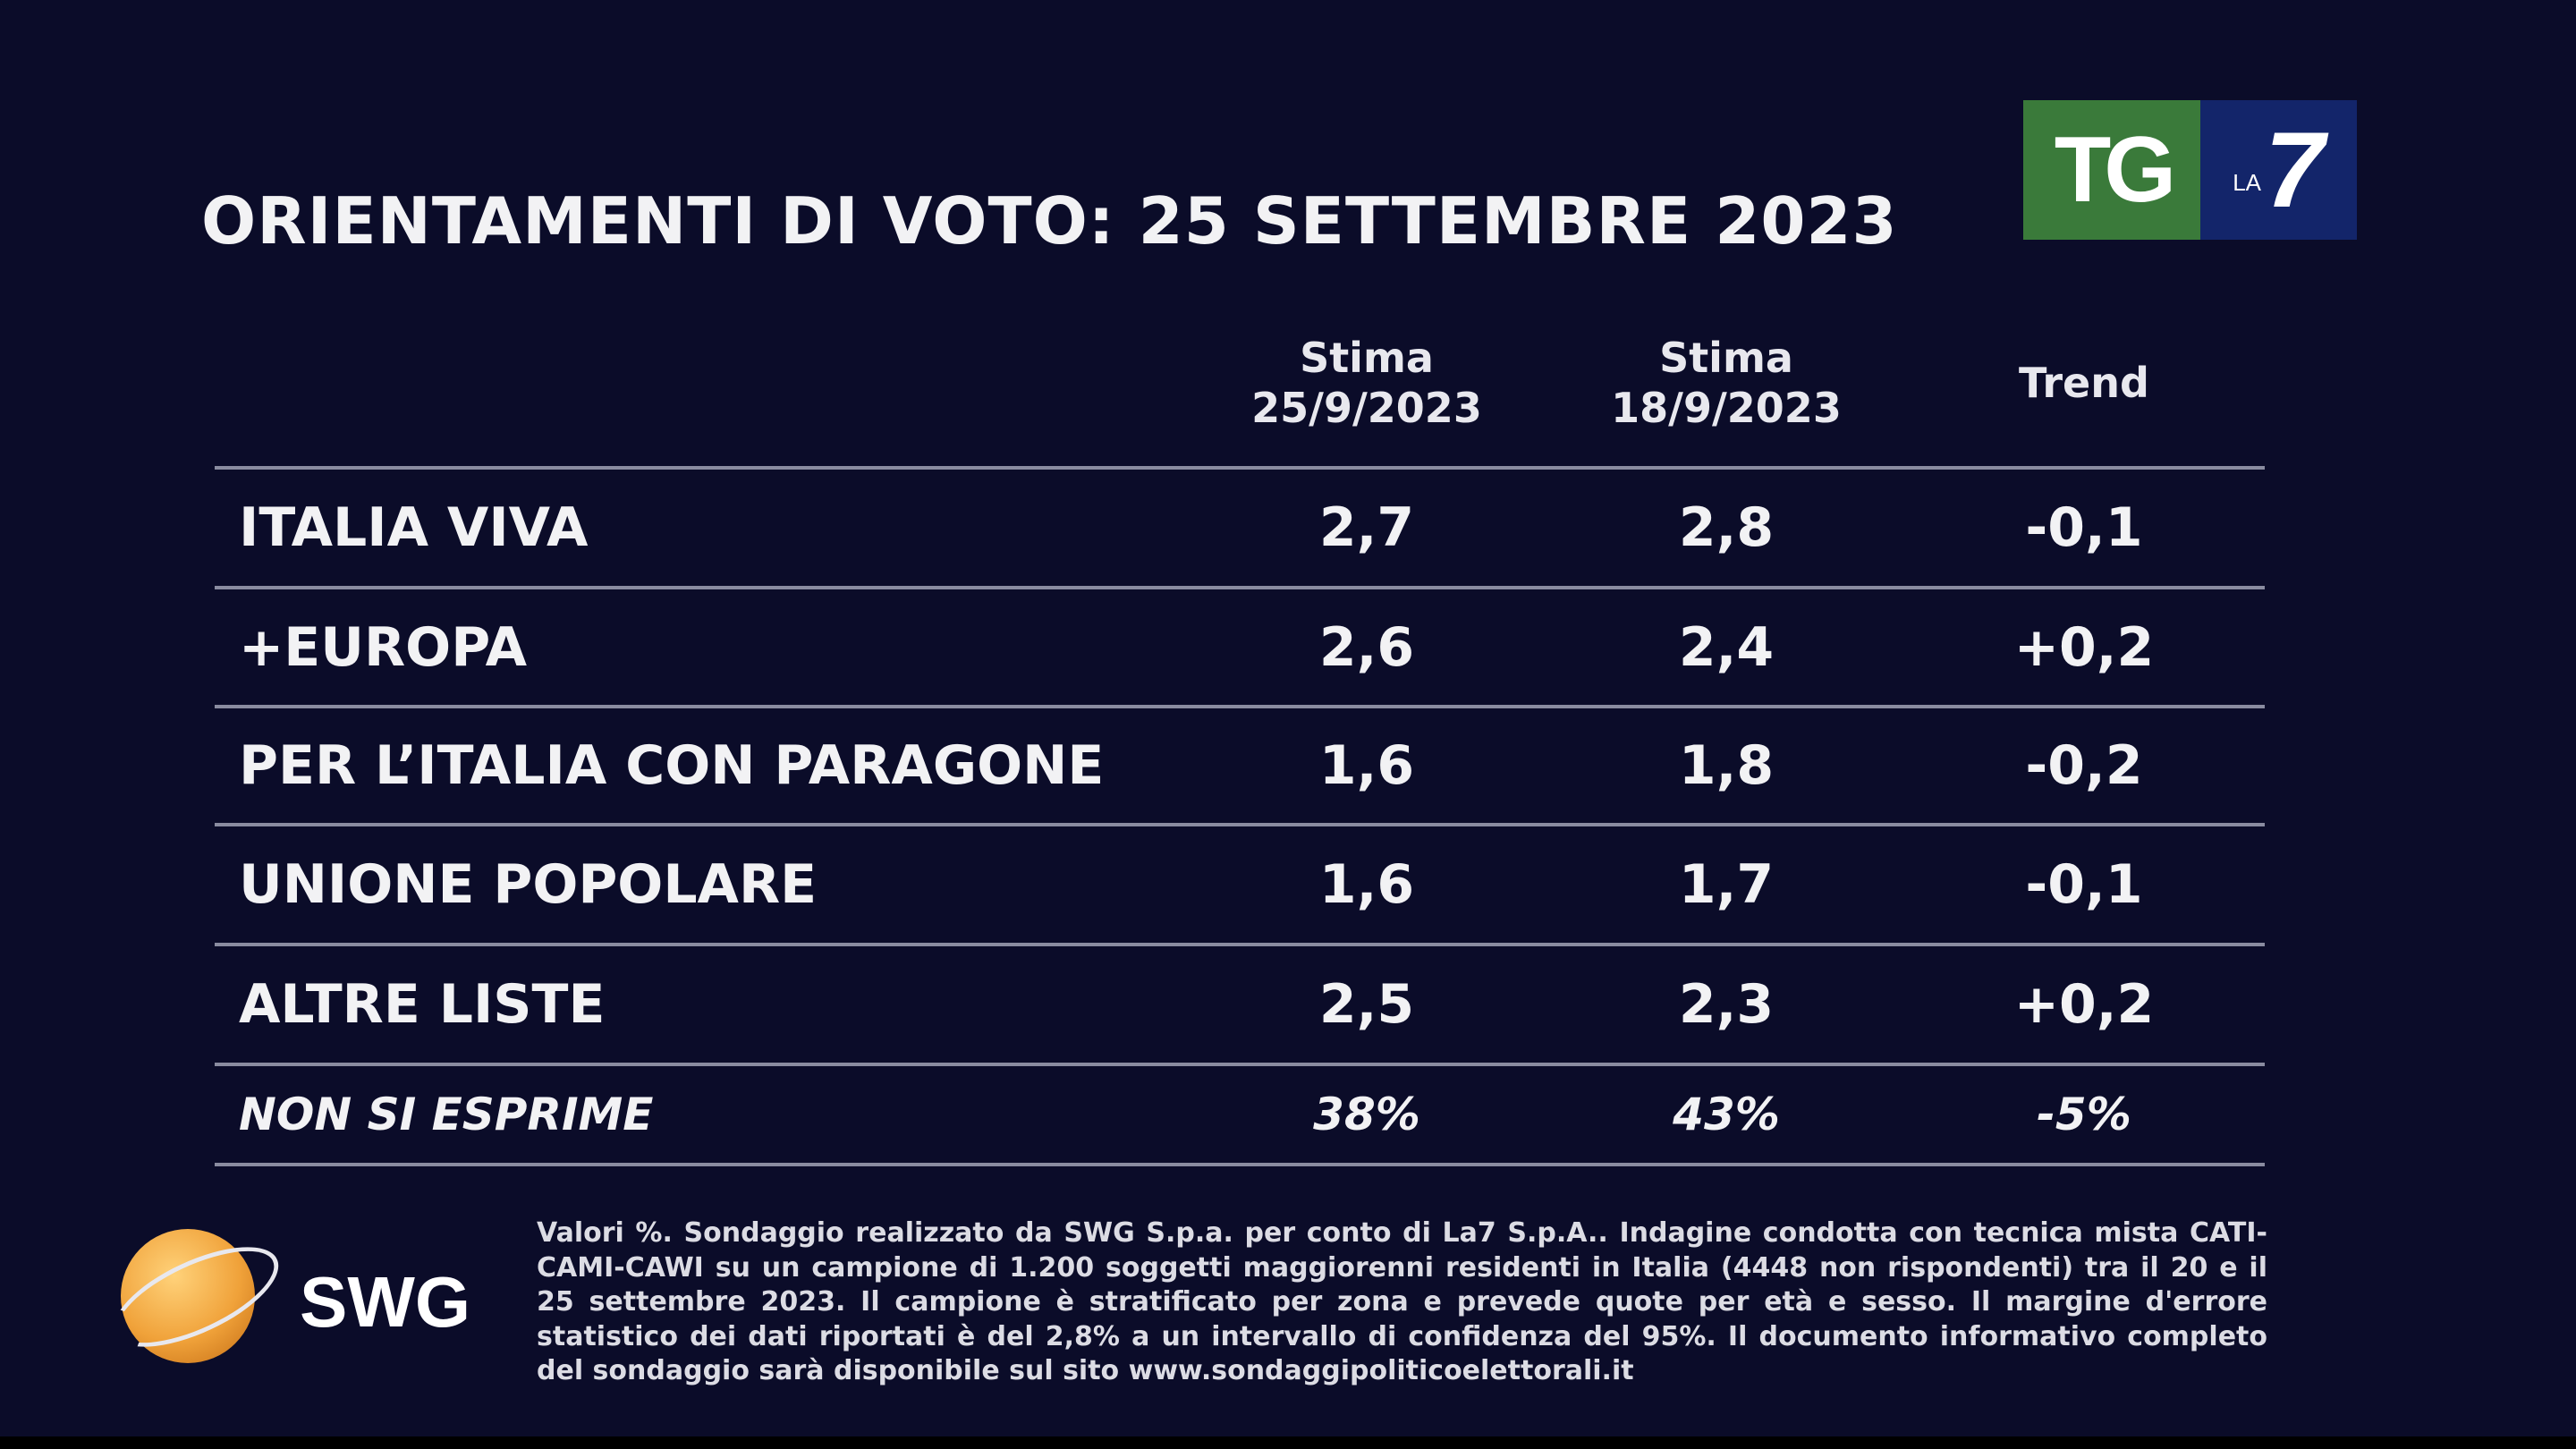 The height and width of the screenshot is (1449, 2576). Describe the element at coordinates (1726, 884) in the screenshot. I see `value-previous: 1,7` at that location.